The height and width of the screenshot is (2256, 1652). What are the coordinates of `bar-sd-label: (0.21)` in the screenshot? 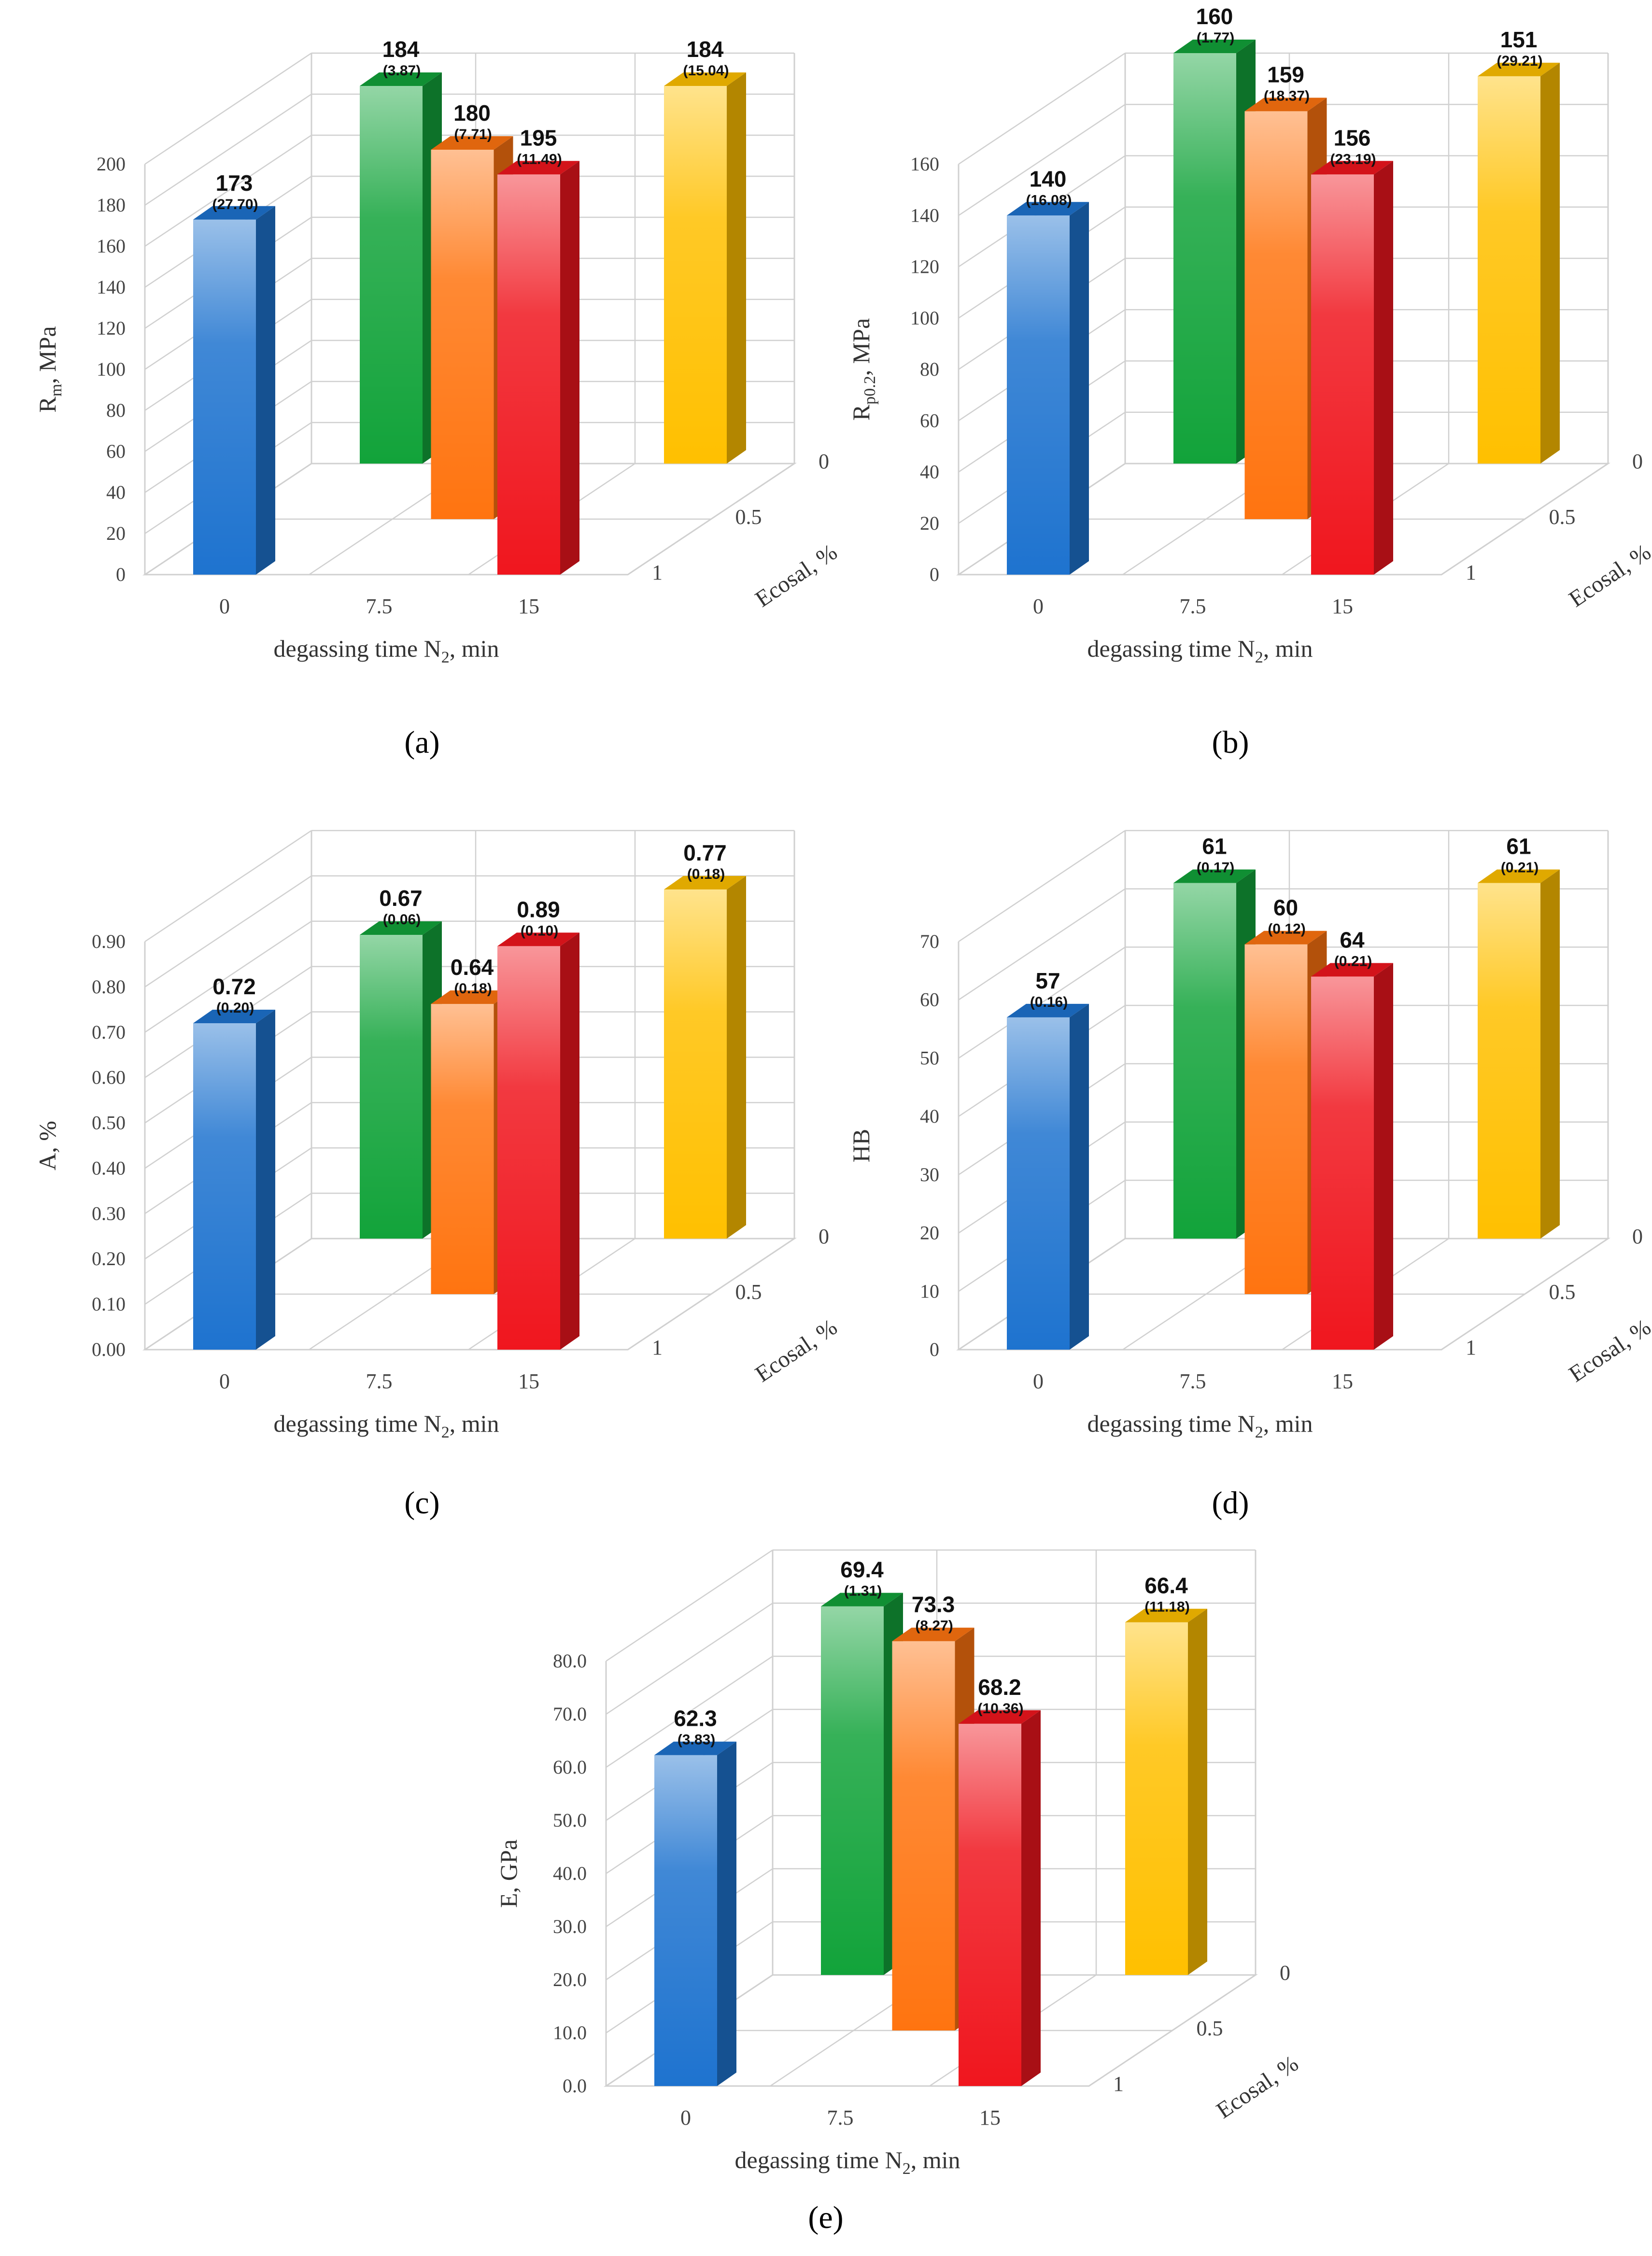 It's located at (1520, 868).